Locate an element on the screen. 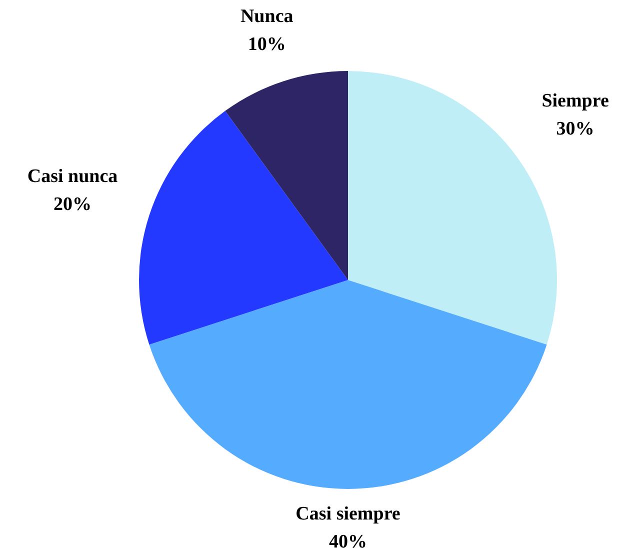 The width and height of the screenshot is (627, 554). data-label: 30% is located at coordinates (575, 129).